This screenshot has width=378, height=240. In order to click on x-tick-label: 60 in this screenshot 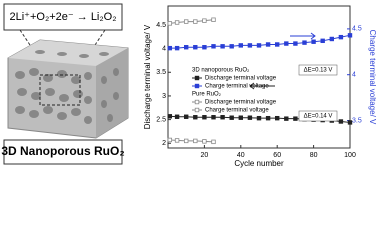, I will do `click(277, 155)`.